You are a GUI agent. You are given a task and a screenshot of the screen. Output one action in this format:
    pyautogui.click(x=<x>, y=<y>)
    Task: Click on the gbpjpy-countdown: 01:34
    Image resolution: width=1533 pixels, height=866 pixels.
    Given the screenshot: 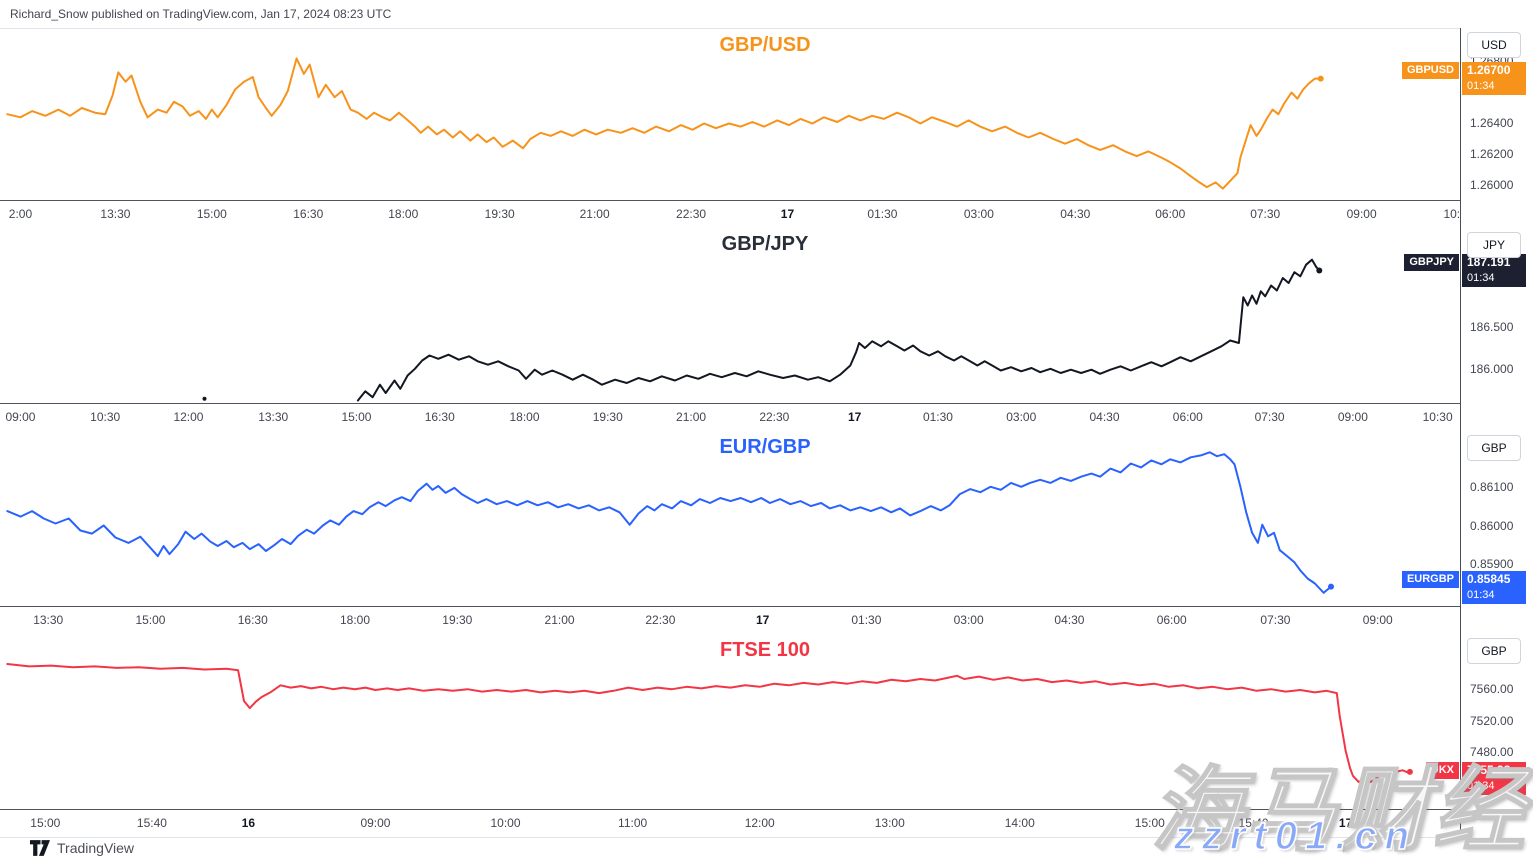 What is the action you would take?
    pyautogui.click(x=1481, y=278)
    